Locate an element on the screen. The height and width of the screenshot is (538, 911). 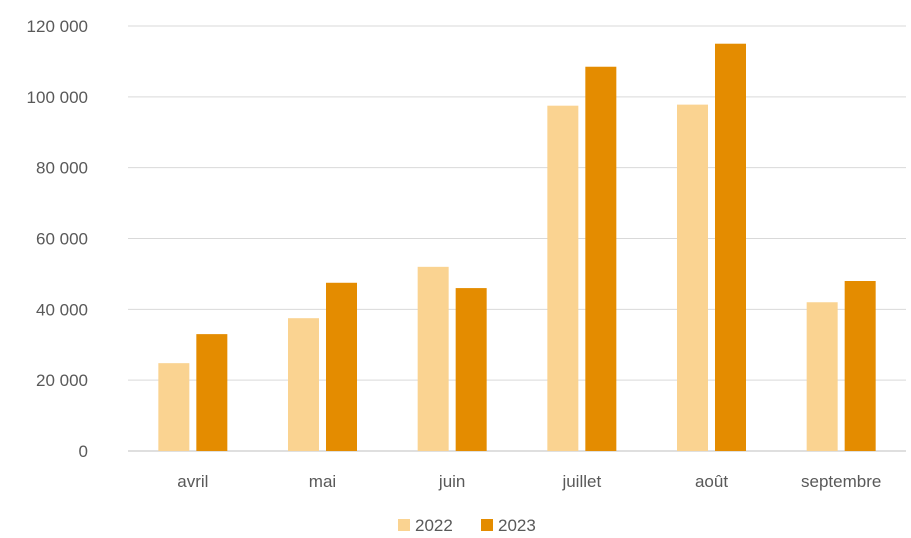
y-tick-label: 0 is located at coordinates (83, 451).